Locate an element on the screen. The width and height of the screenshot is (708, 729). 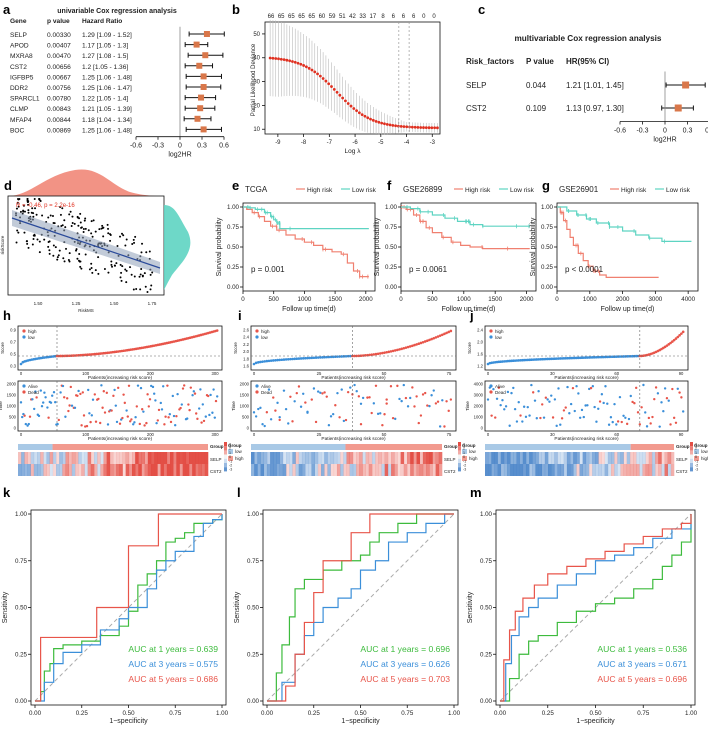
risk-score-y-tick: 0.5 is located at coordinates (13, 354).